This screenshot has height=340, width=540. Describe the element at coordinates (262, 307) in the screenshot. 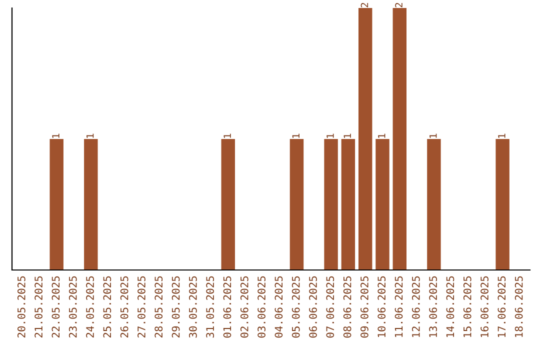

I see `x-tick-label: 03.06.2025` at that location.